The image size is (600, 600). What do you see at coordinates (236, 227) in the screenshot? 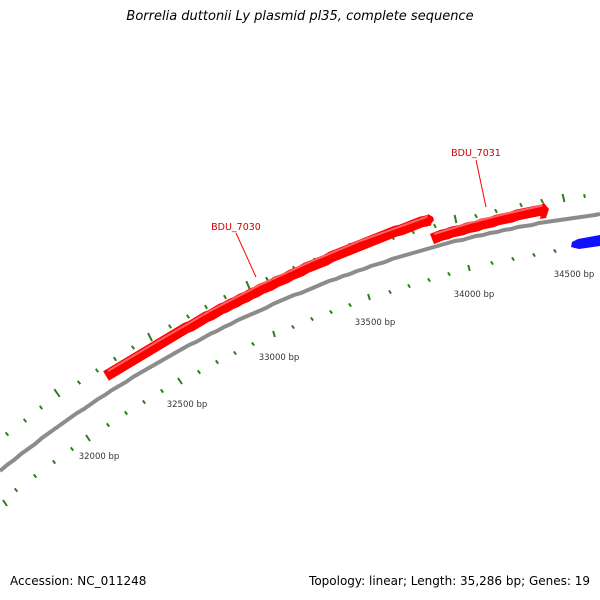
I see `gene-label-bdu-7030: BDU_7030` at bounding box center [236, 227].